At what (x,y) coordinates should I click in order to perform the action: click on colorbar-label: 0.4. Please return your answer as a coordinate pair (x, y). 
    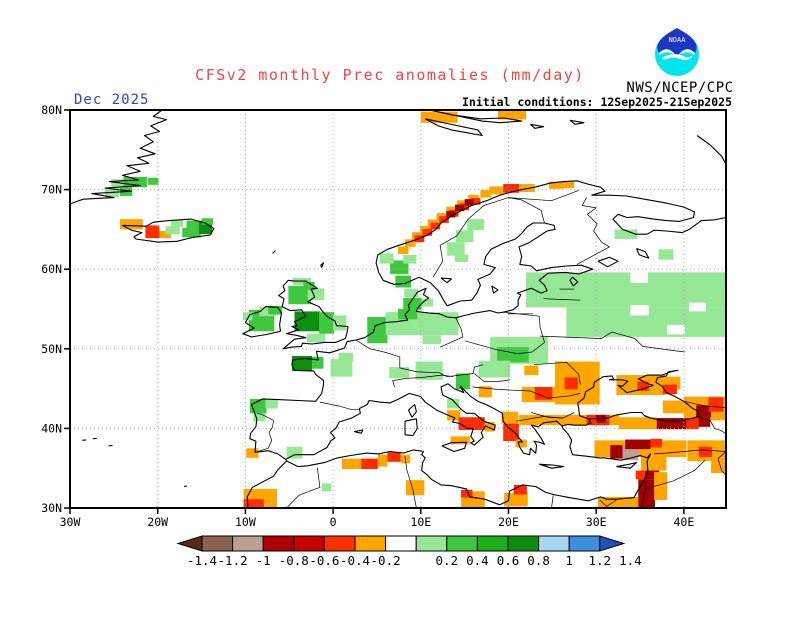
    Looking at the image, I should click on (477, 560).